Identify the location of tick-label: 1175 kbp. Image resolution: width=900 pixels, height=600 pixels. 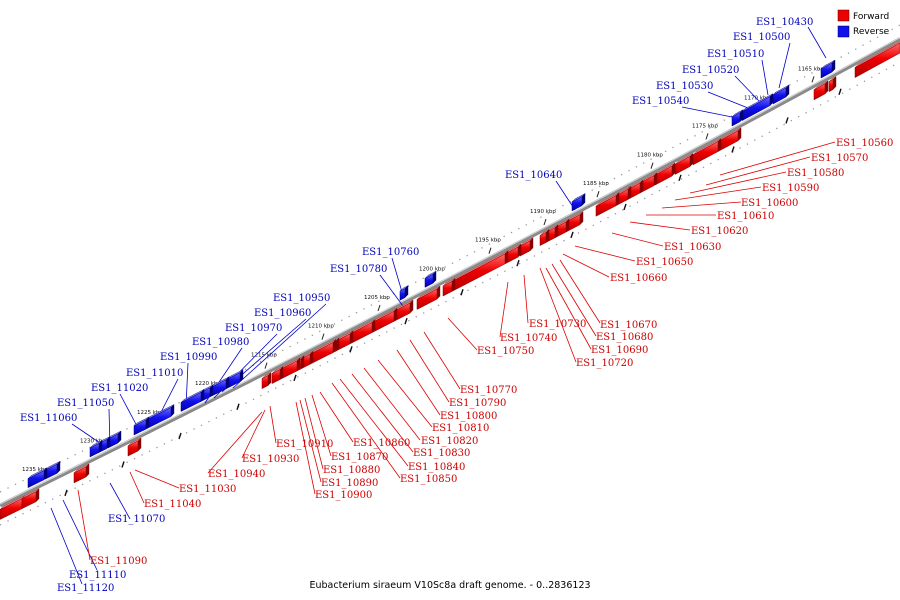
(705, 126).